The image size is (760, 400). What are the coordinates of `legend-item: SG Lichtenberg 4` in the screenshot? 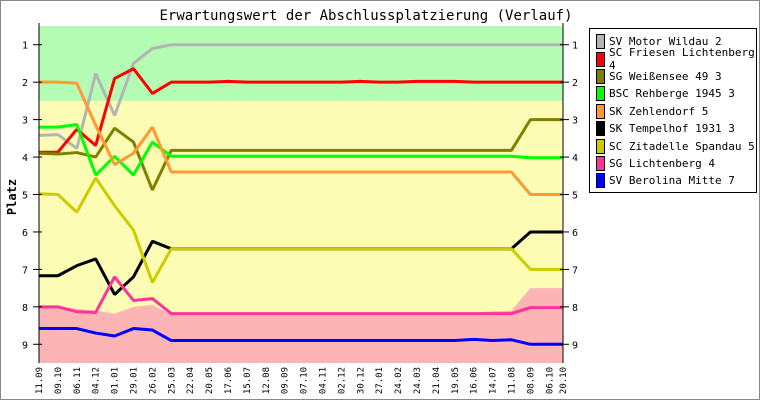 It's located at (676, 163).